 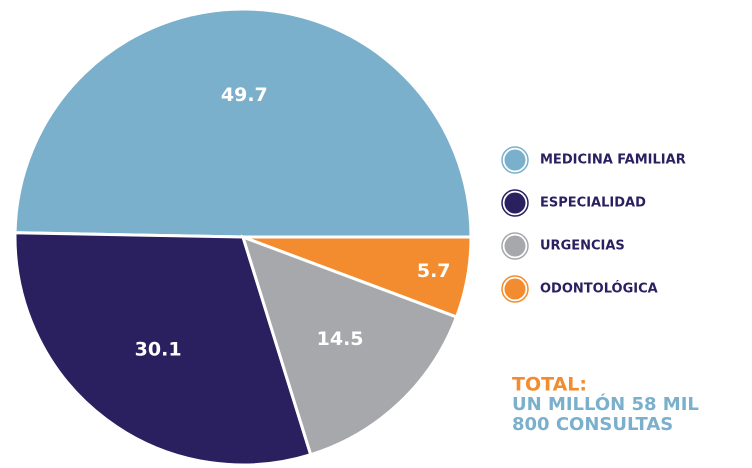 I want to click on legend-label: ESPECIALIDAD, so click(x=593, y=203).